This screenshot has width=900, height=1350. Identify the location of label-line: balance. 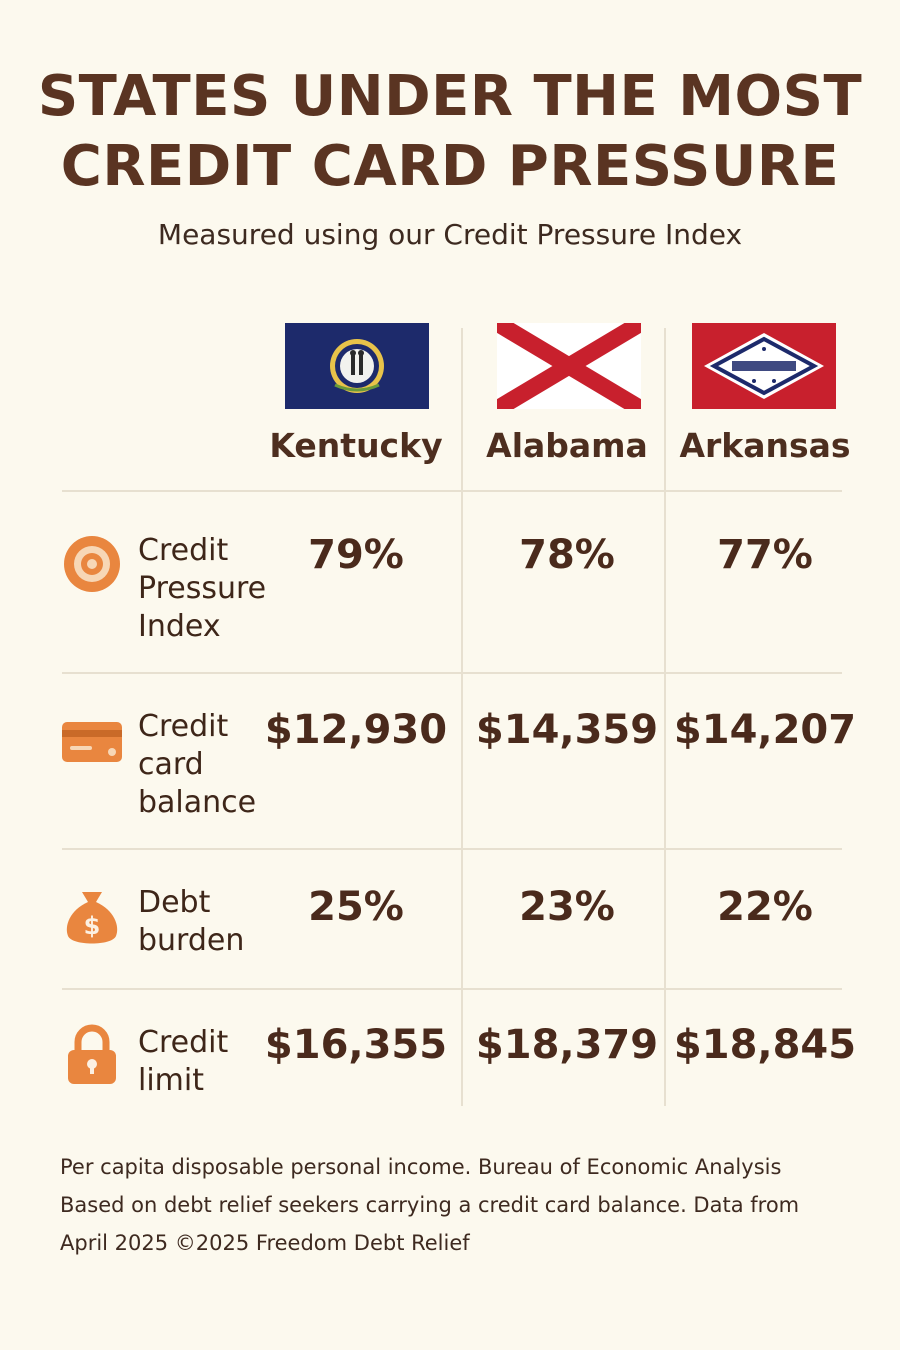
(197, 802).